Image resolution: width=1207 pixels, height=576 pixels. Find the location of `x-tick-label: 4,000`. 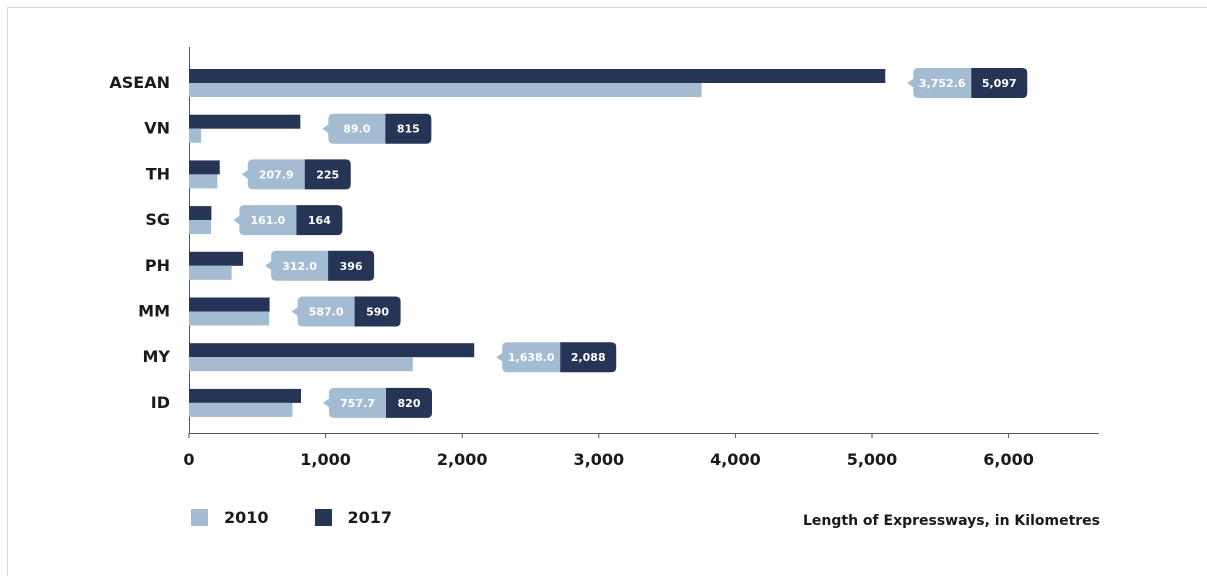

x-tick-label: 4,000 is located at coordinates (735, 459).